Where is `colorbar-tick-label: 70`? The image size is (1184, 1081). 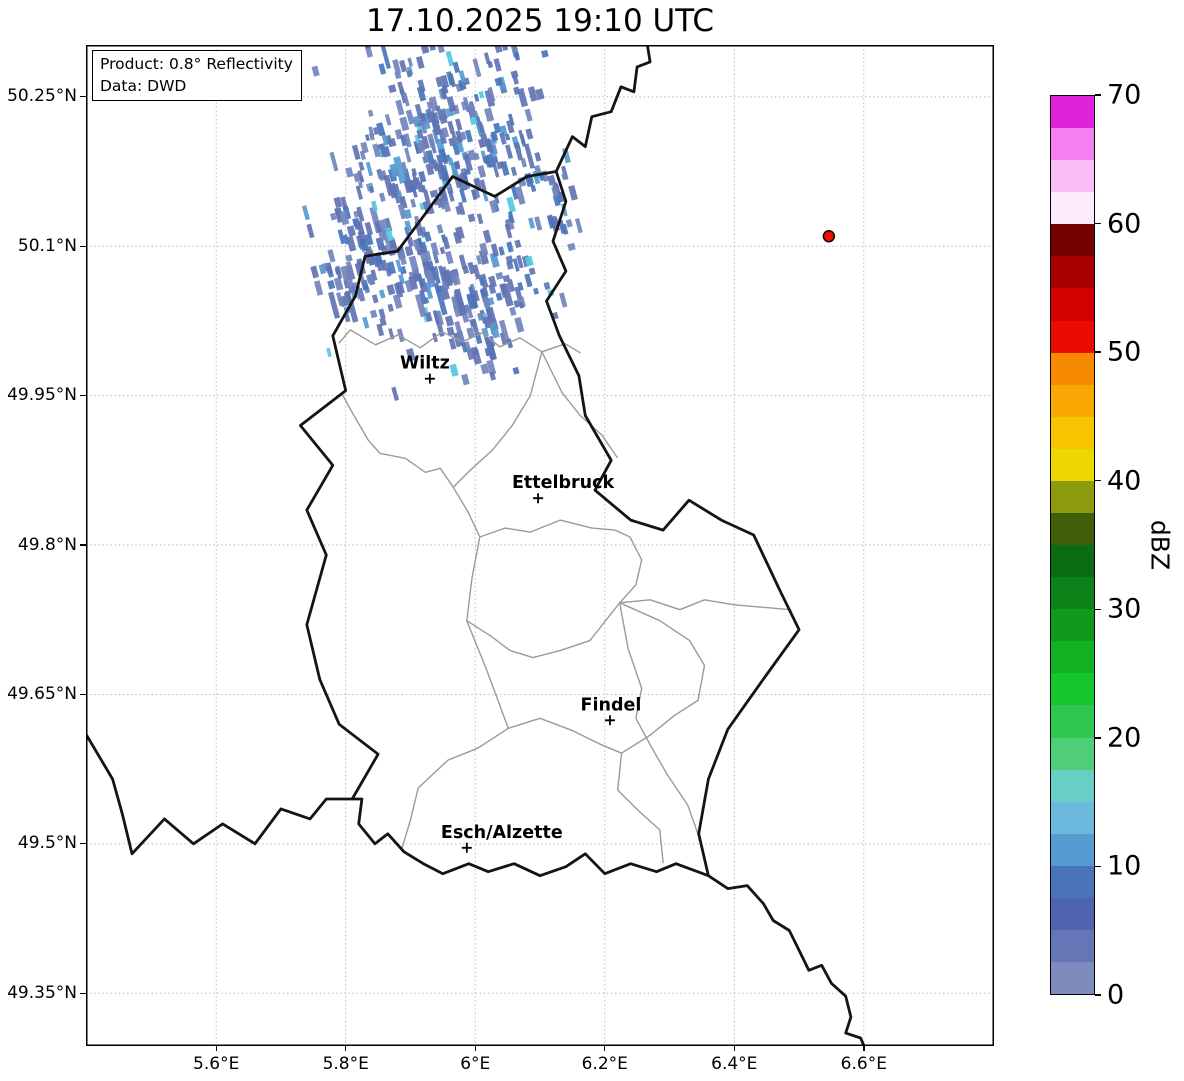
colorbar-tick-label: 70 is located at coordinates (1124, 95).